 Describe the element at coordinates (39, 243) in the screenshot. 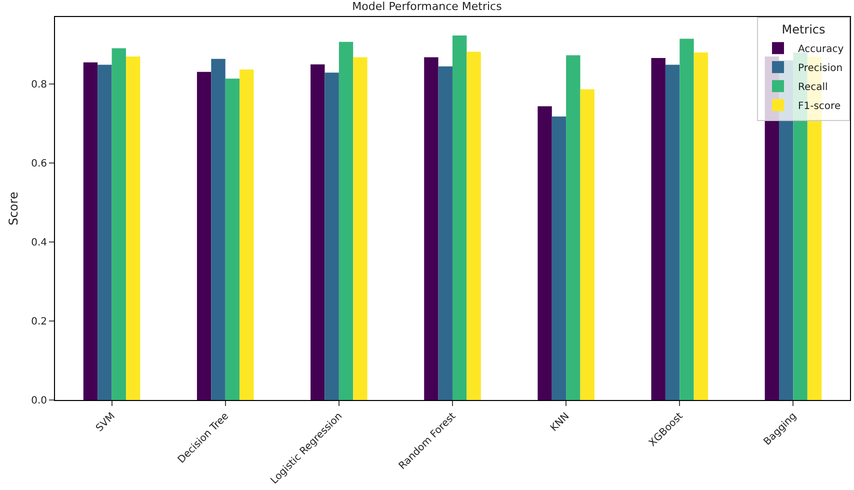

I see `y-tick-label: 0.4` at that location.